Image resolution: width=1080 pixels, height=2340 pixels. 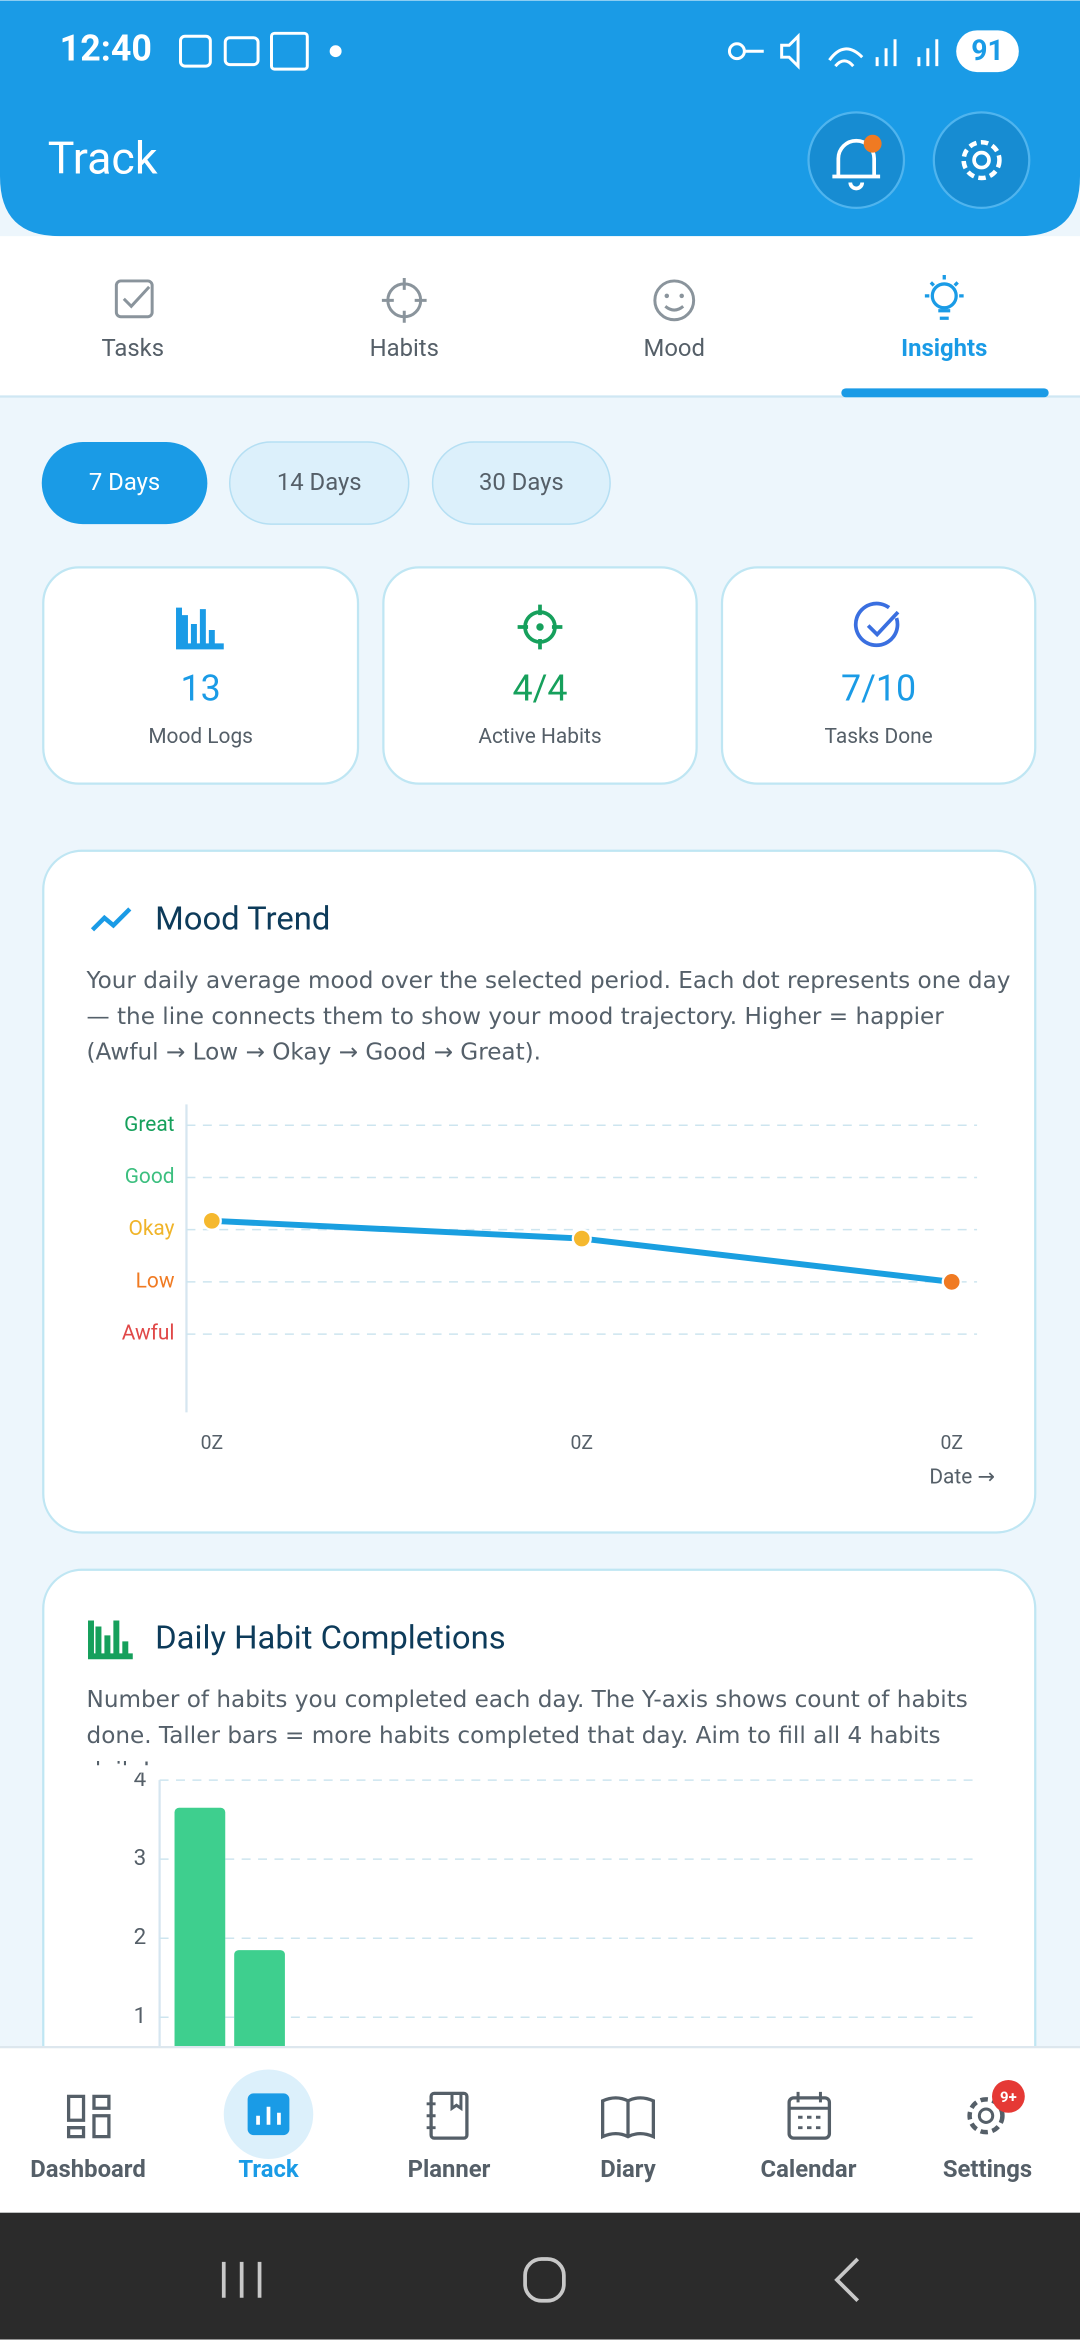 I want to click on nav-item: 9+ Settings, so click(x=987, y=2131).